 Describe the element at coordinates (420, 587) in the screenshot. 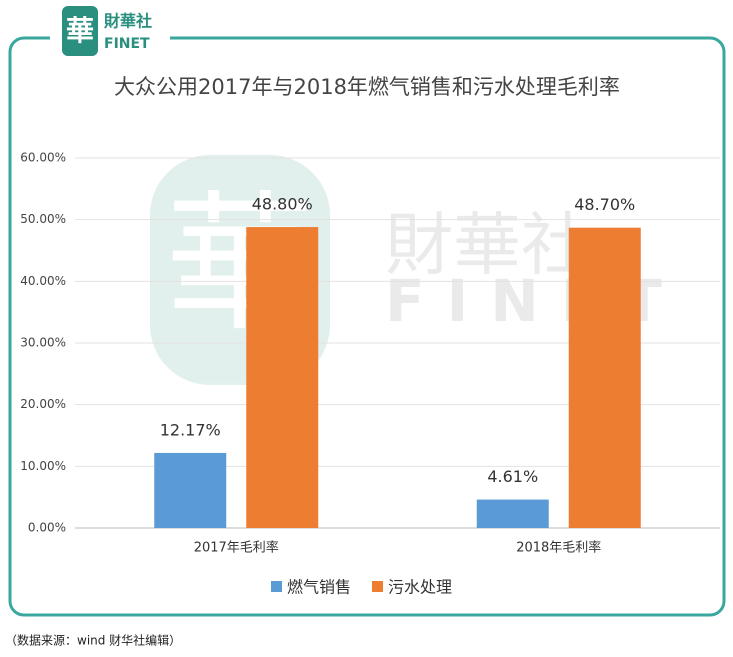

I see `legend-label: 污水处理` at that location.